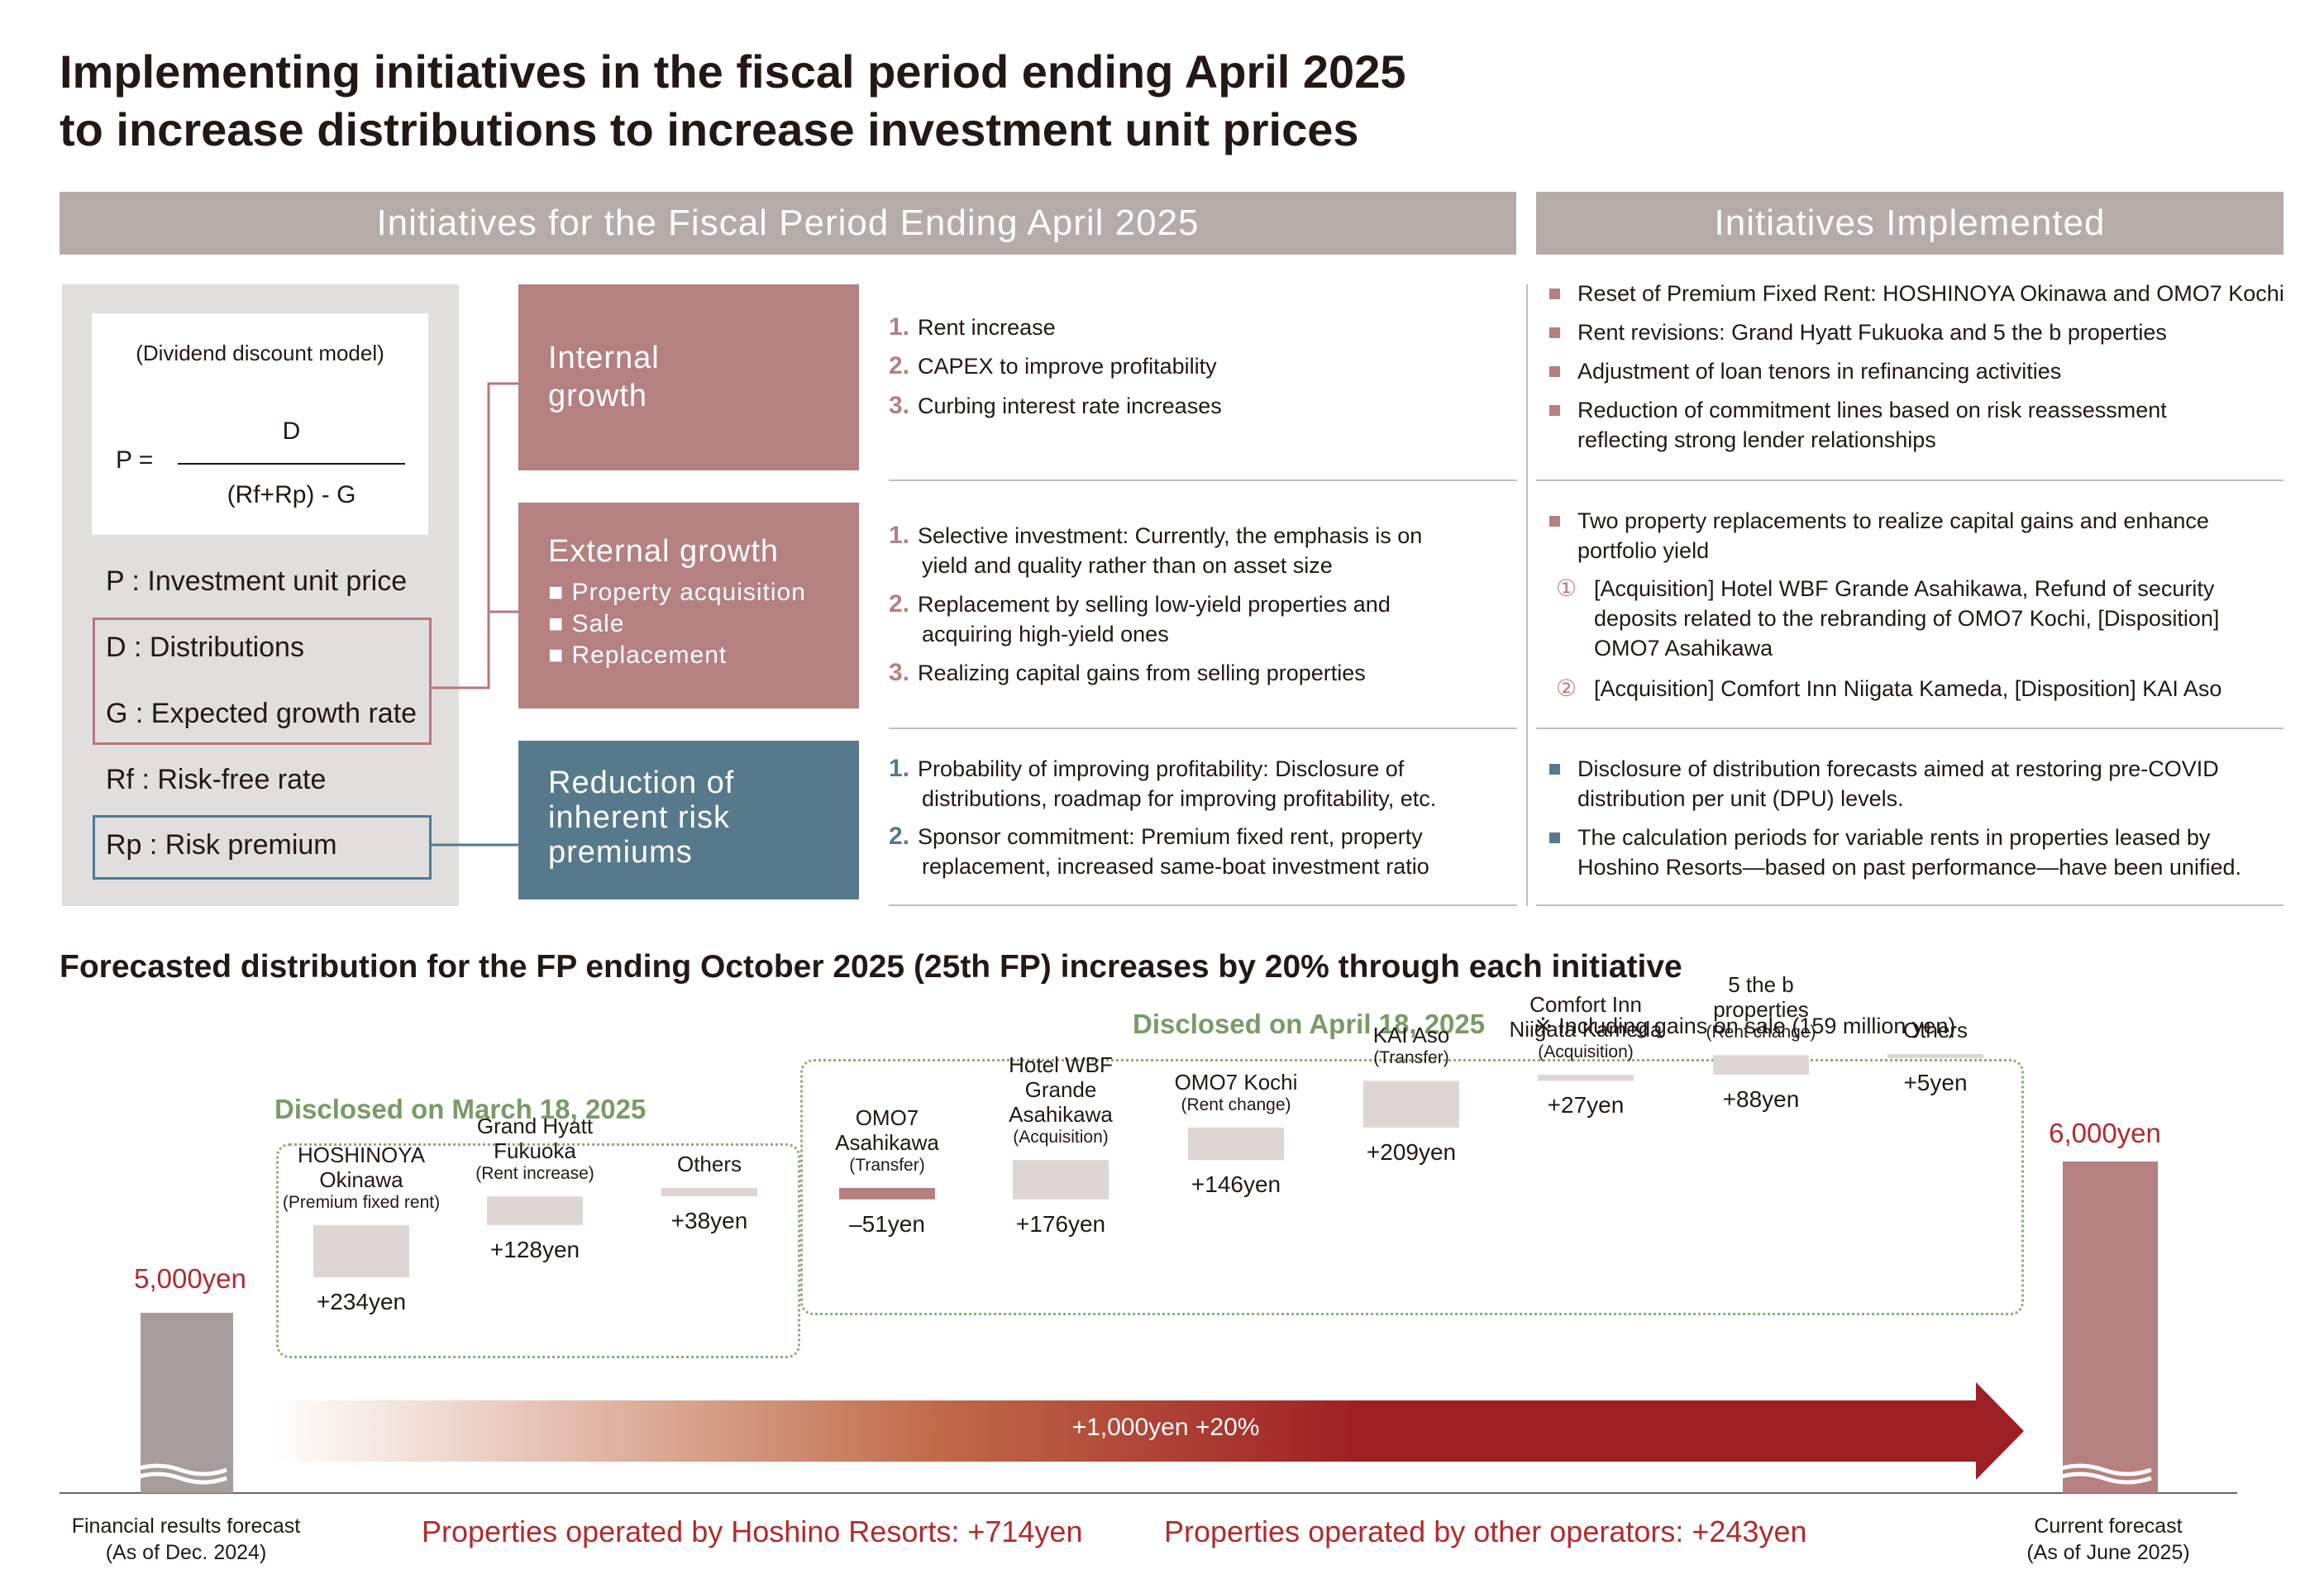 This screenshot has height=1579, width=2324. Describe the element at coordinates (1412, 1187) in the screenshot. I see `april-group-box` at that location.